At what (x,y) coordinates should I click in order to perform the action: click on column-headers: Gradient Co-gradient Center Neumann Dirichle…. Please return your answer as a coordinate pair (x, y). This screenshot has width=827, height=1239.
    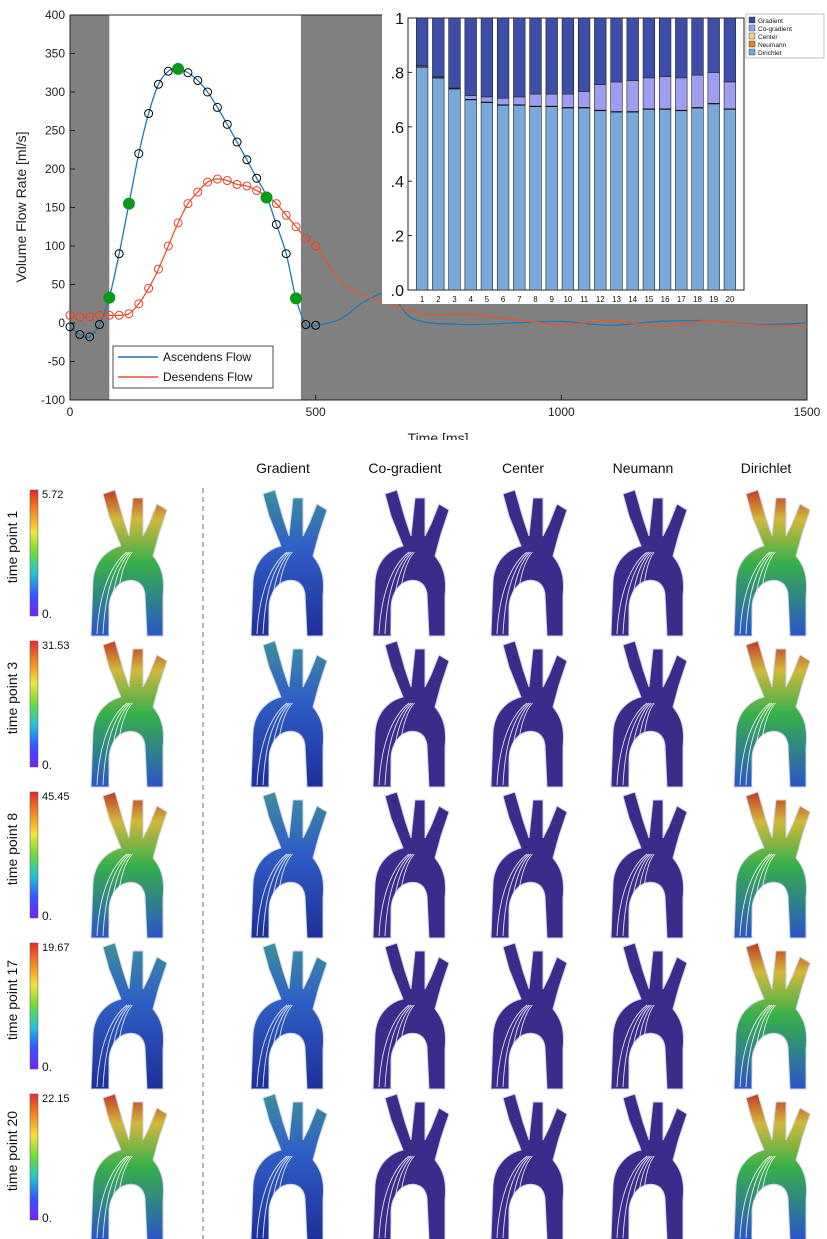
    Looking at the image, I should click on (523, 468).